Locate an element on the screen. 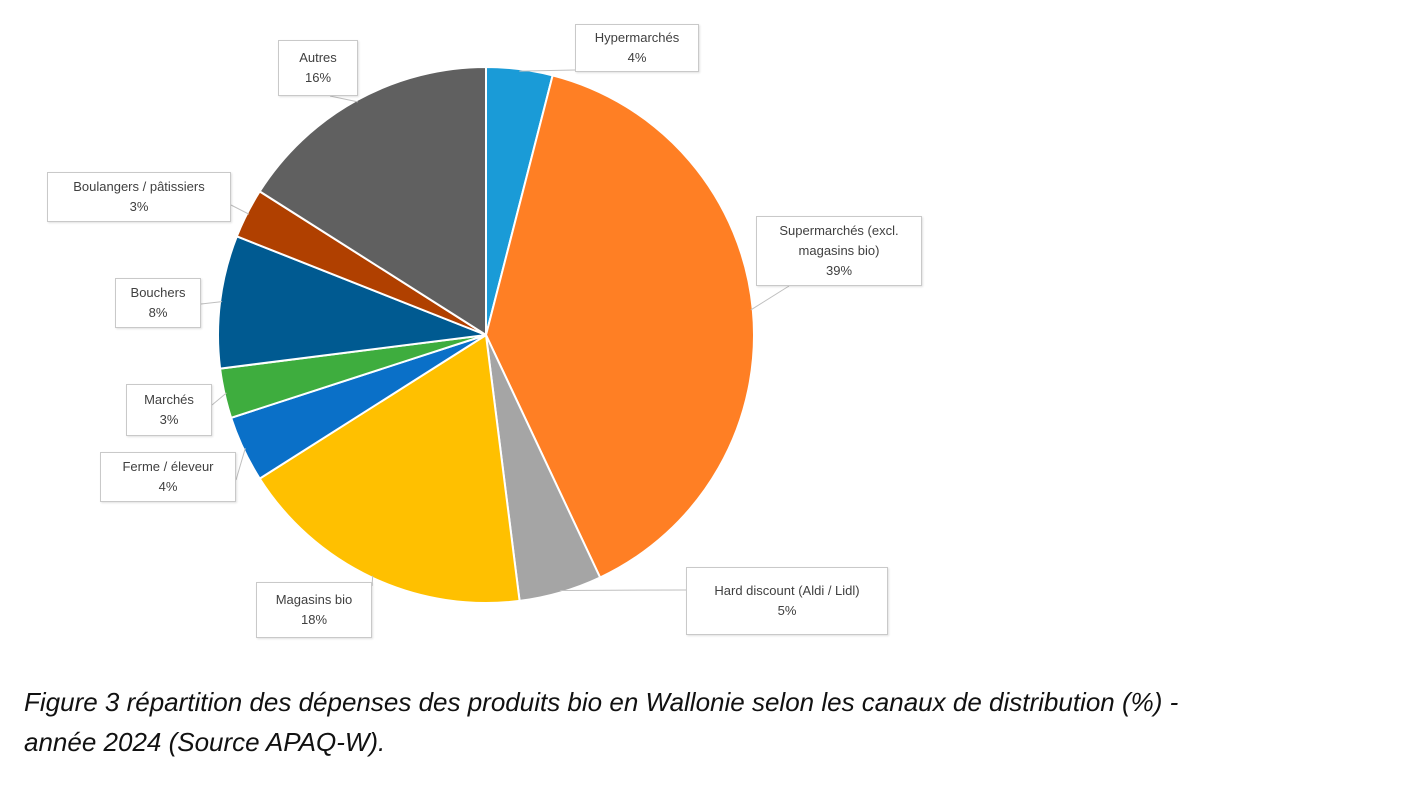 This screenshot has height=792, width=1405. data-label-name: Magasins bio is located at coordinates (314, 599).